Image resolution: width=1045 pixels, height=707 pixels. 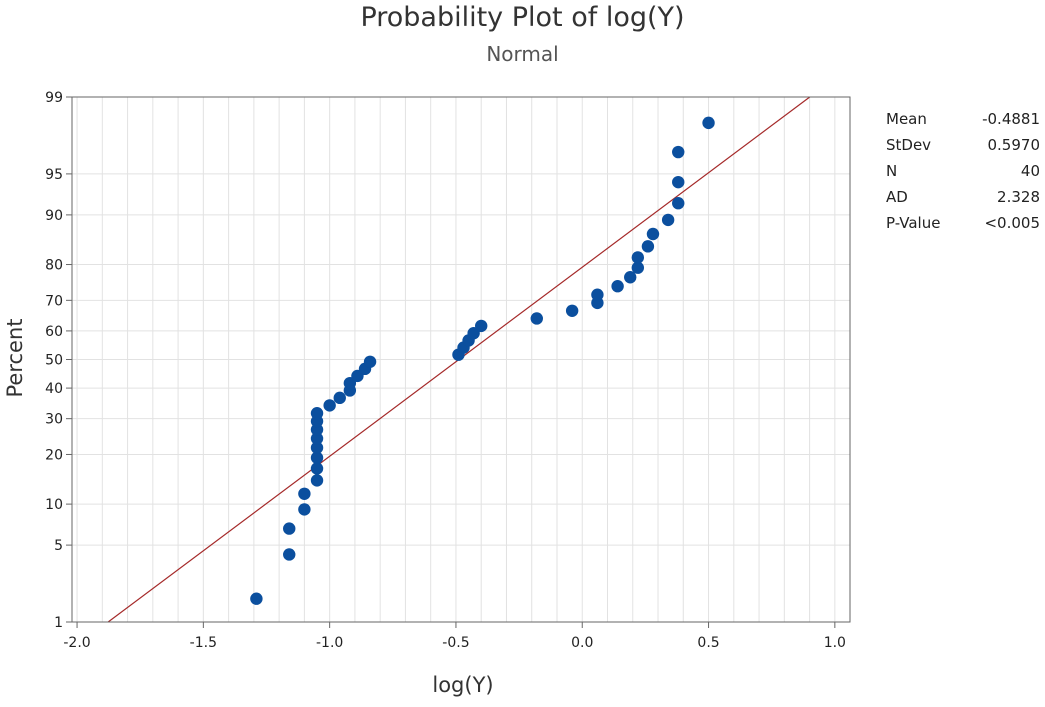 What do you see at coordinates (54, 332) in the screenshot?
I see `y-tick-label: 60` at bounding box center [54, 332].